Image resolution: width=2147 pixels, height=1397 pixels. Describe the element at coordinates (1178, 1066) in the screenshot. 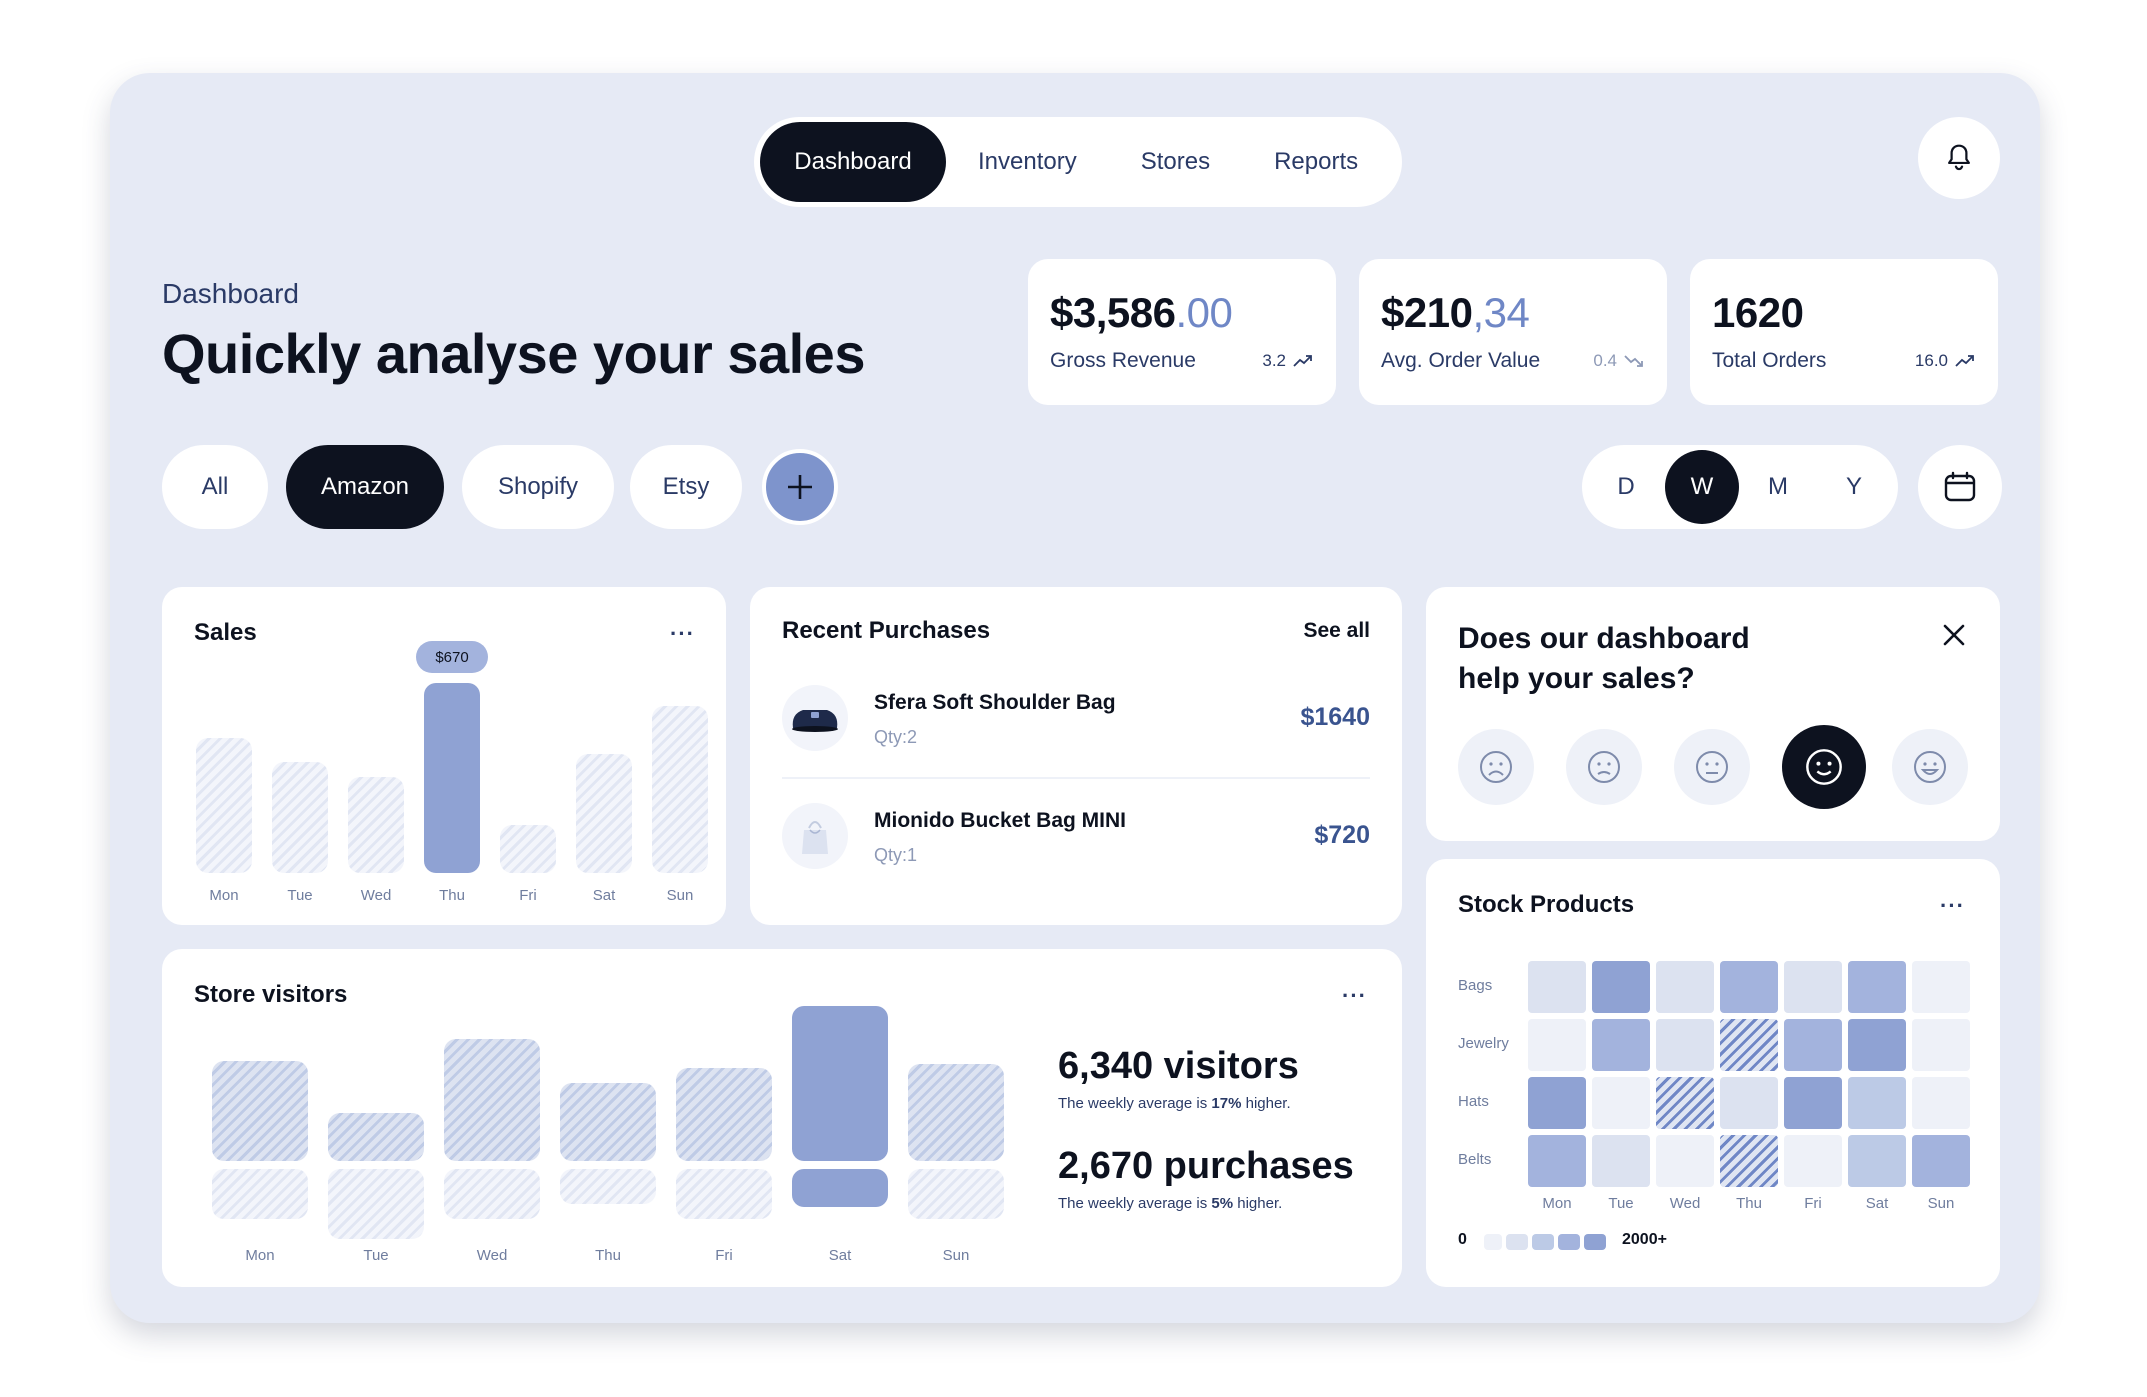

I see `visitors-total: 6,340 visitors` at that location.